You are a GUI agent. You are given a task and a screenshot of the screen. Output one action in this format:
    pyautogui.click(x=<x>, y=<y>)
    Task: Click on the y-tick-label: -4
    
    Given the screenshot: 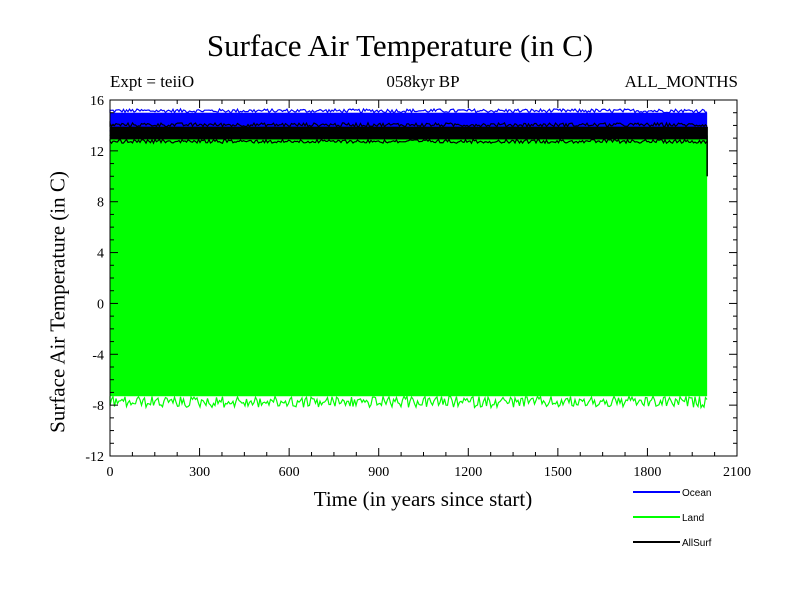 What is the action you would take?
    pyautogui.click(x=98, y=355)
    